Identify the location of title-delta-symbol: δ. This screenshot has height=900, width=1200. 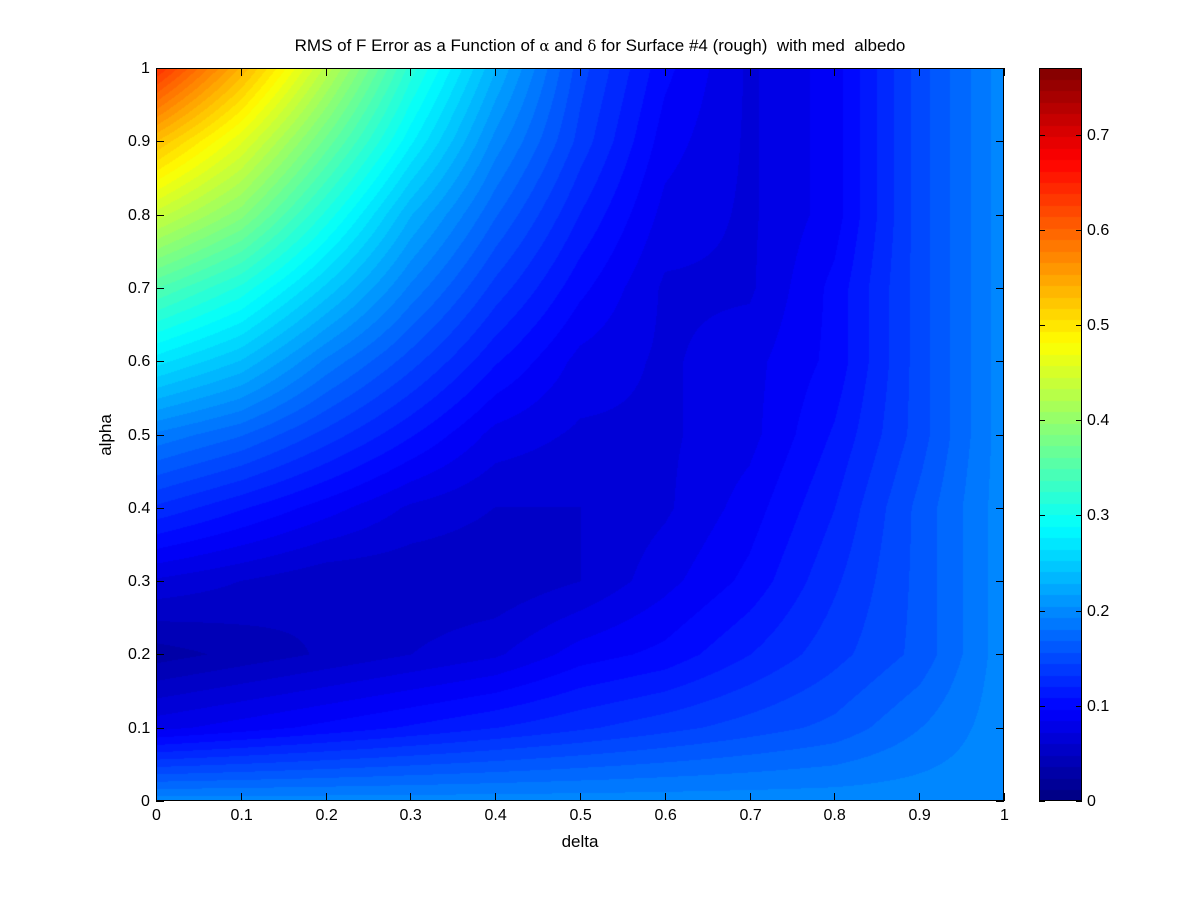
(592, 46).